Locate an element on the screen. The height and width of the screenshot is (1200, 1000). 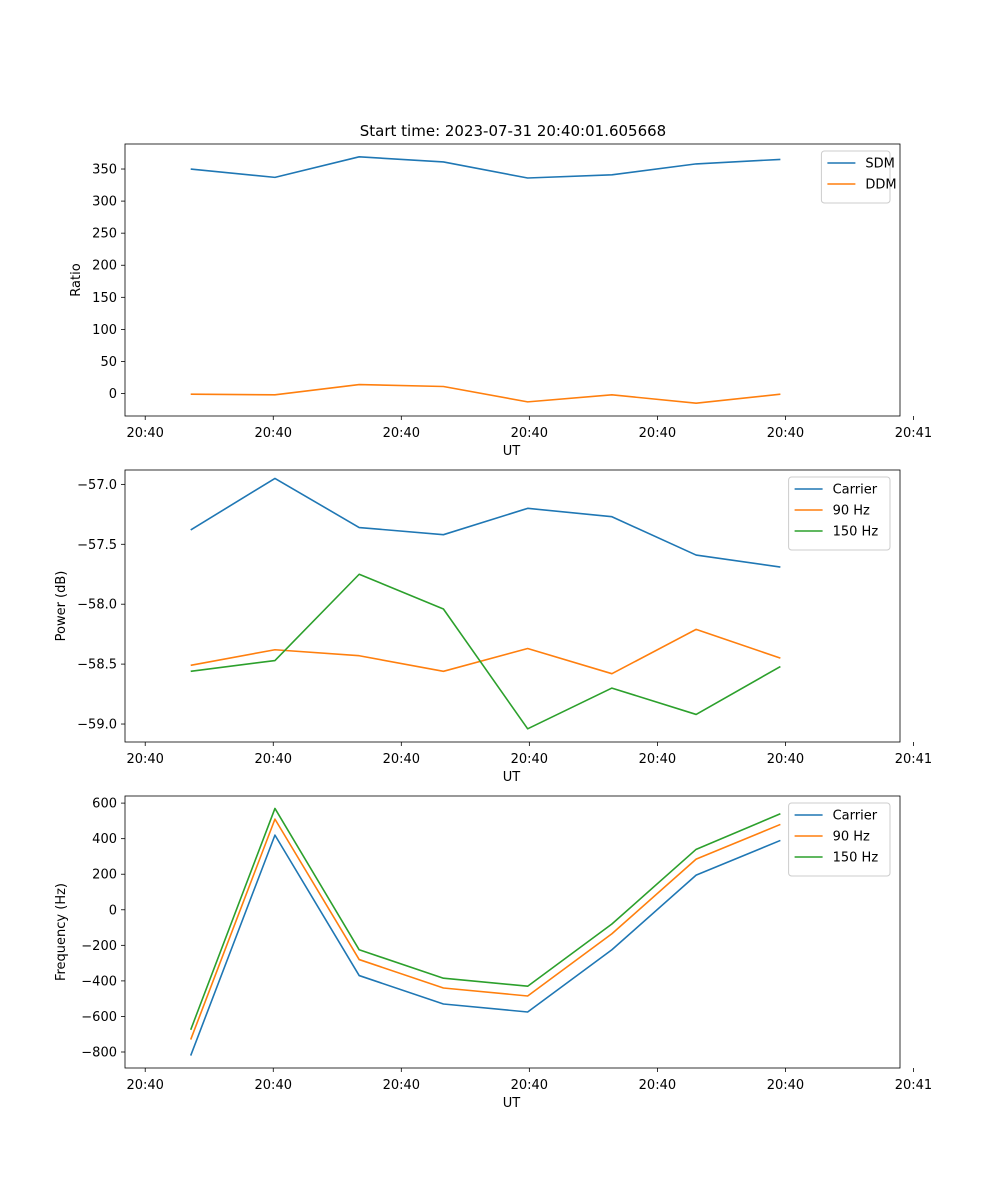
y-tick-label: 400 is located at coordinates (104, 839).